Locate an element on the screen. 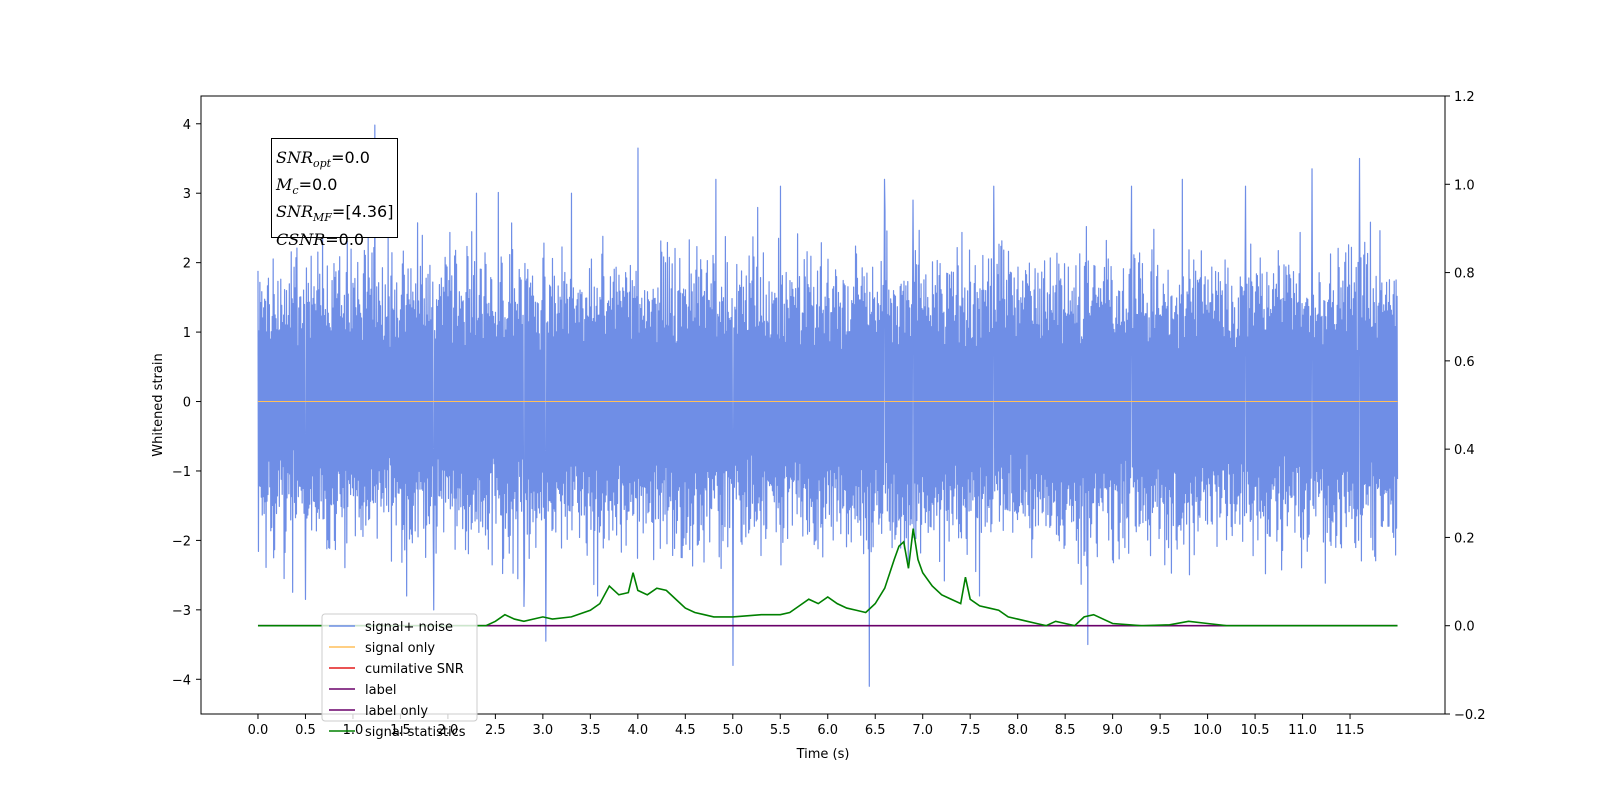 The width and height of the screenshot is (1600, 800). legend-label: label only is located at coordinates (396, 711).